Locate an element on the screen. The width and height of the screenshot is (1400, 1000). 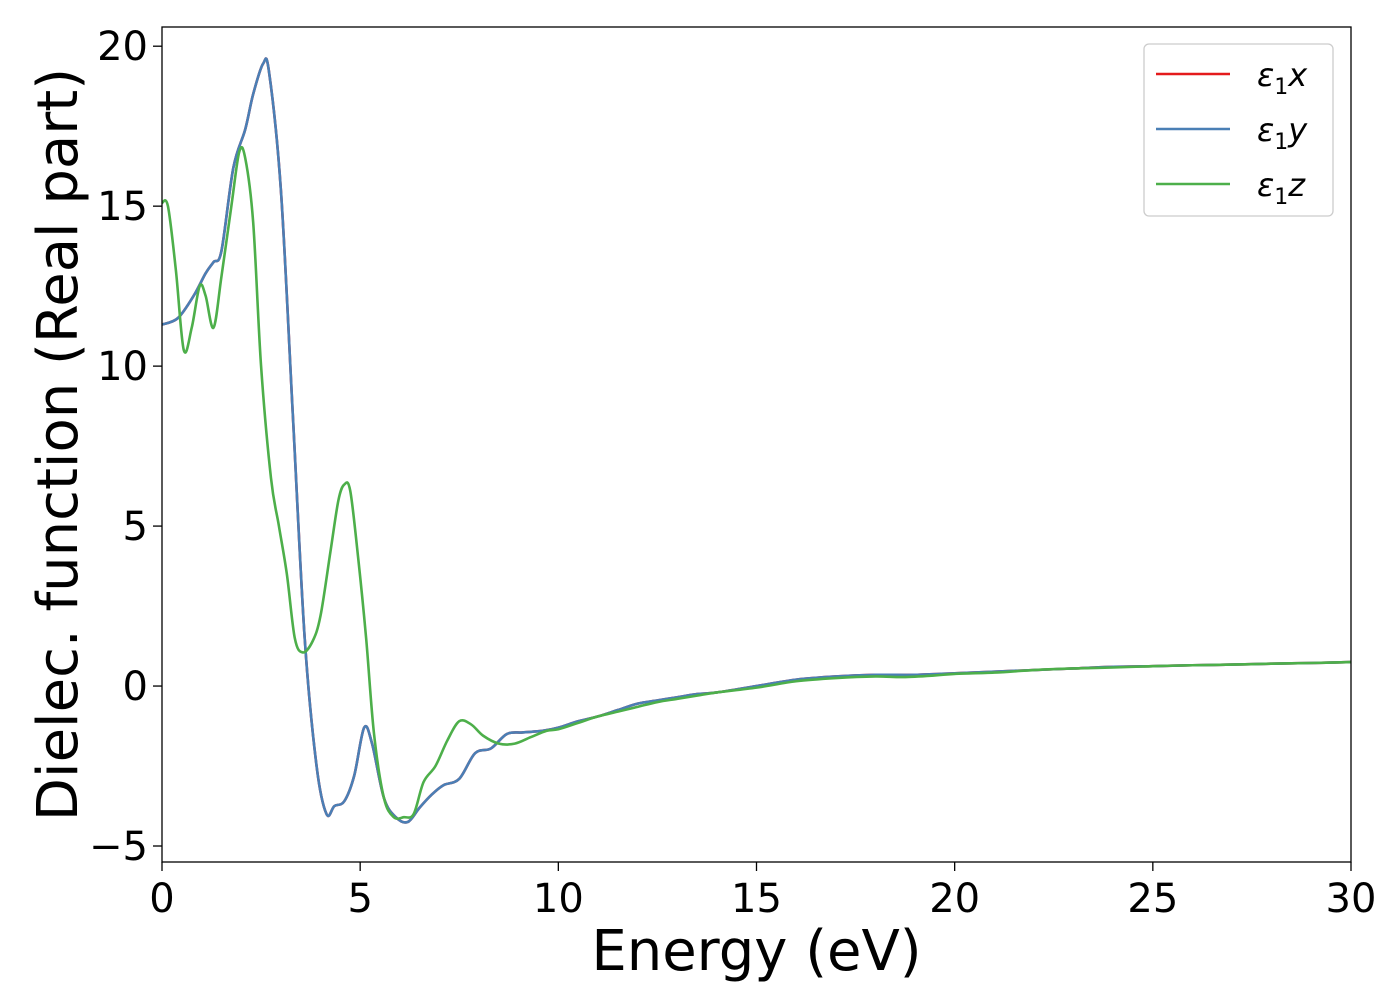
x-axis-title: Energy (eV) is located at coordinates (756, 951).